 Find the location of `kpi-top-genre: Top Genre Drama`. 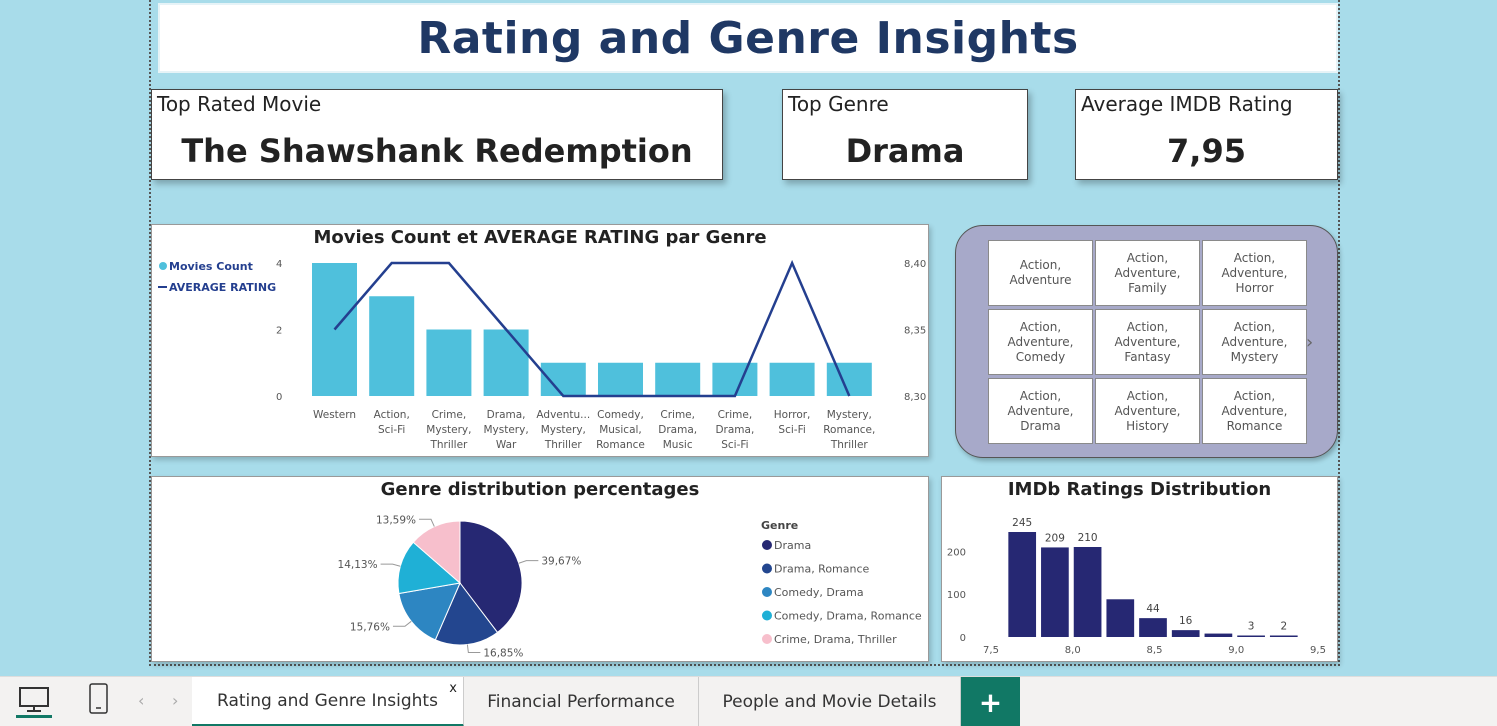

kpi-top-genre: Top Genre Drama is located at coordinates (905, 134).